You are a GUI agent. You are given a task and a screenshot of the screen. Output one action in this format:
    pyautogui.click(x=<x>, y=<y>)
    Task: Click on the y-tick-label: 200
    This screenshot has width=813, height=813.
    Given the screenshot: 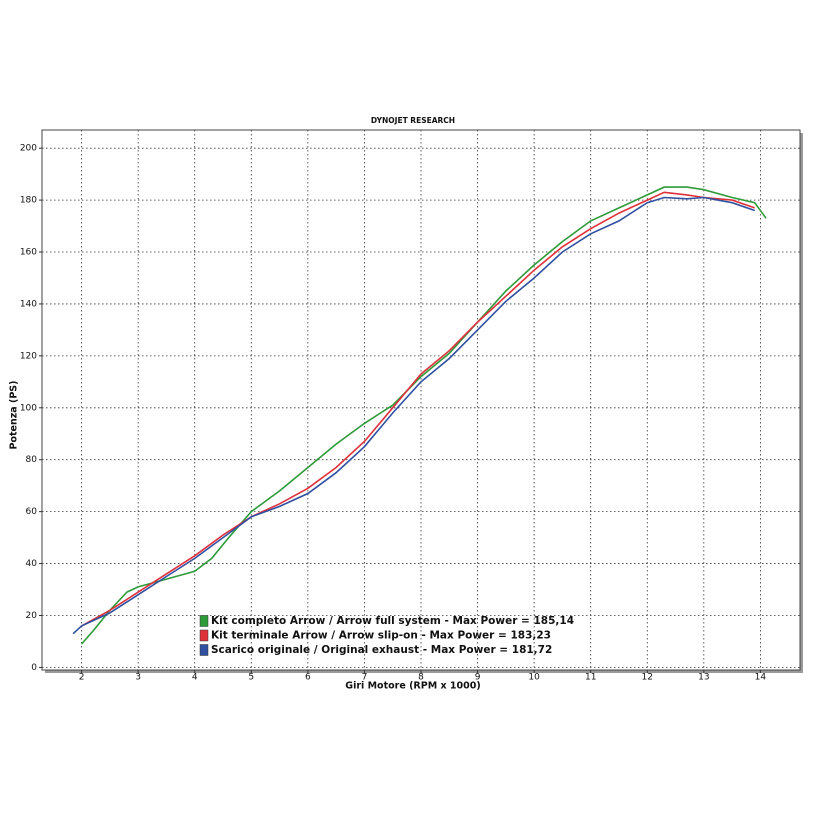 What is the action you would take?
    pyautogui.click(x=28, y=149)
    